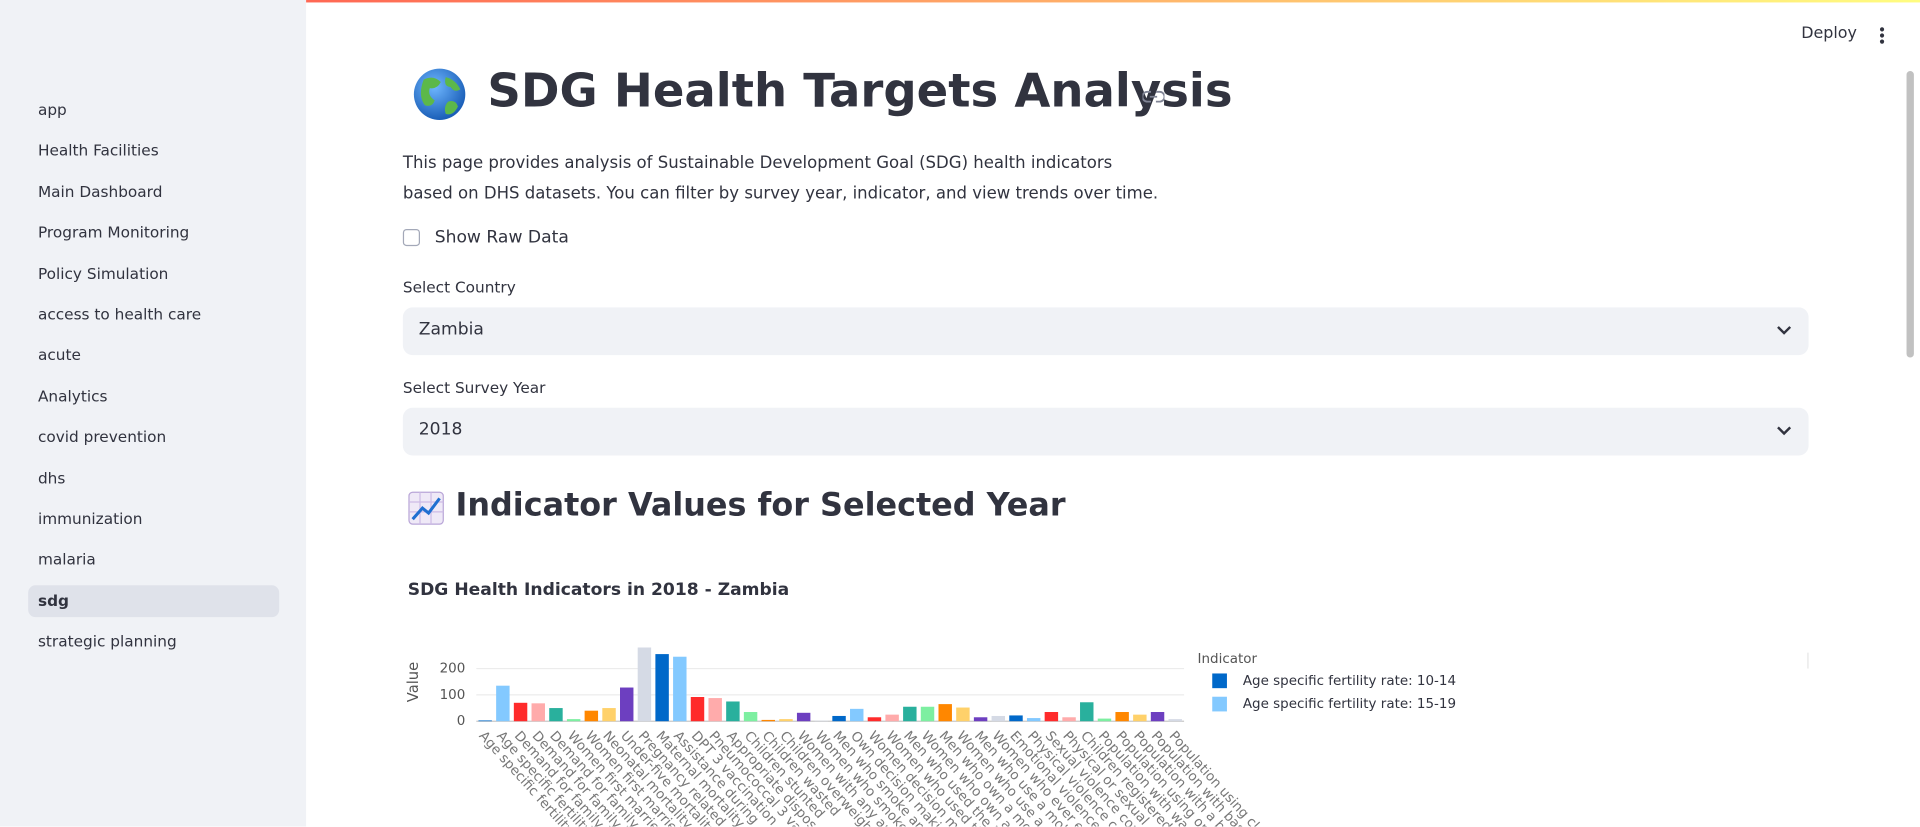 This screenshot has height=827, width=1920. I want to click on select-label: Select Country, so click(459, 287).